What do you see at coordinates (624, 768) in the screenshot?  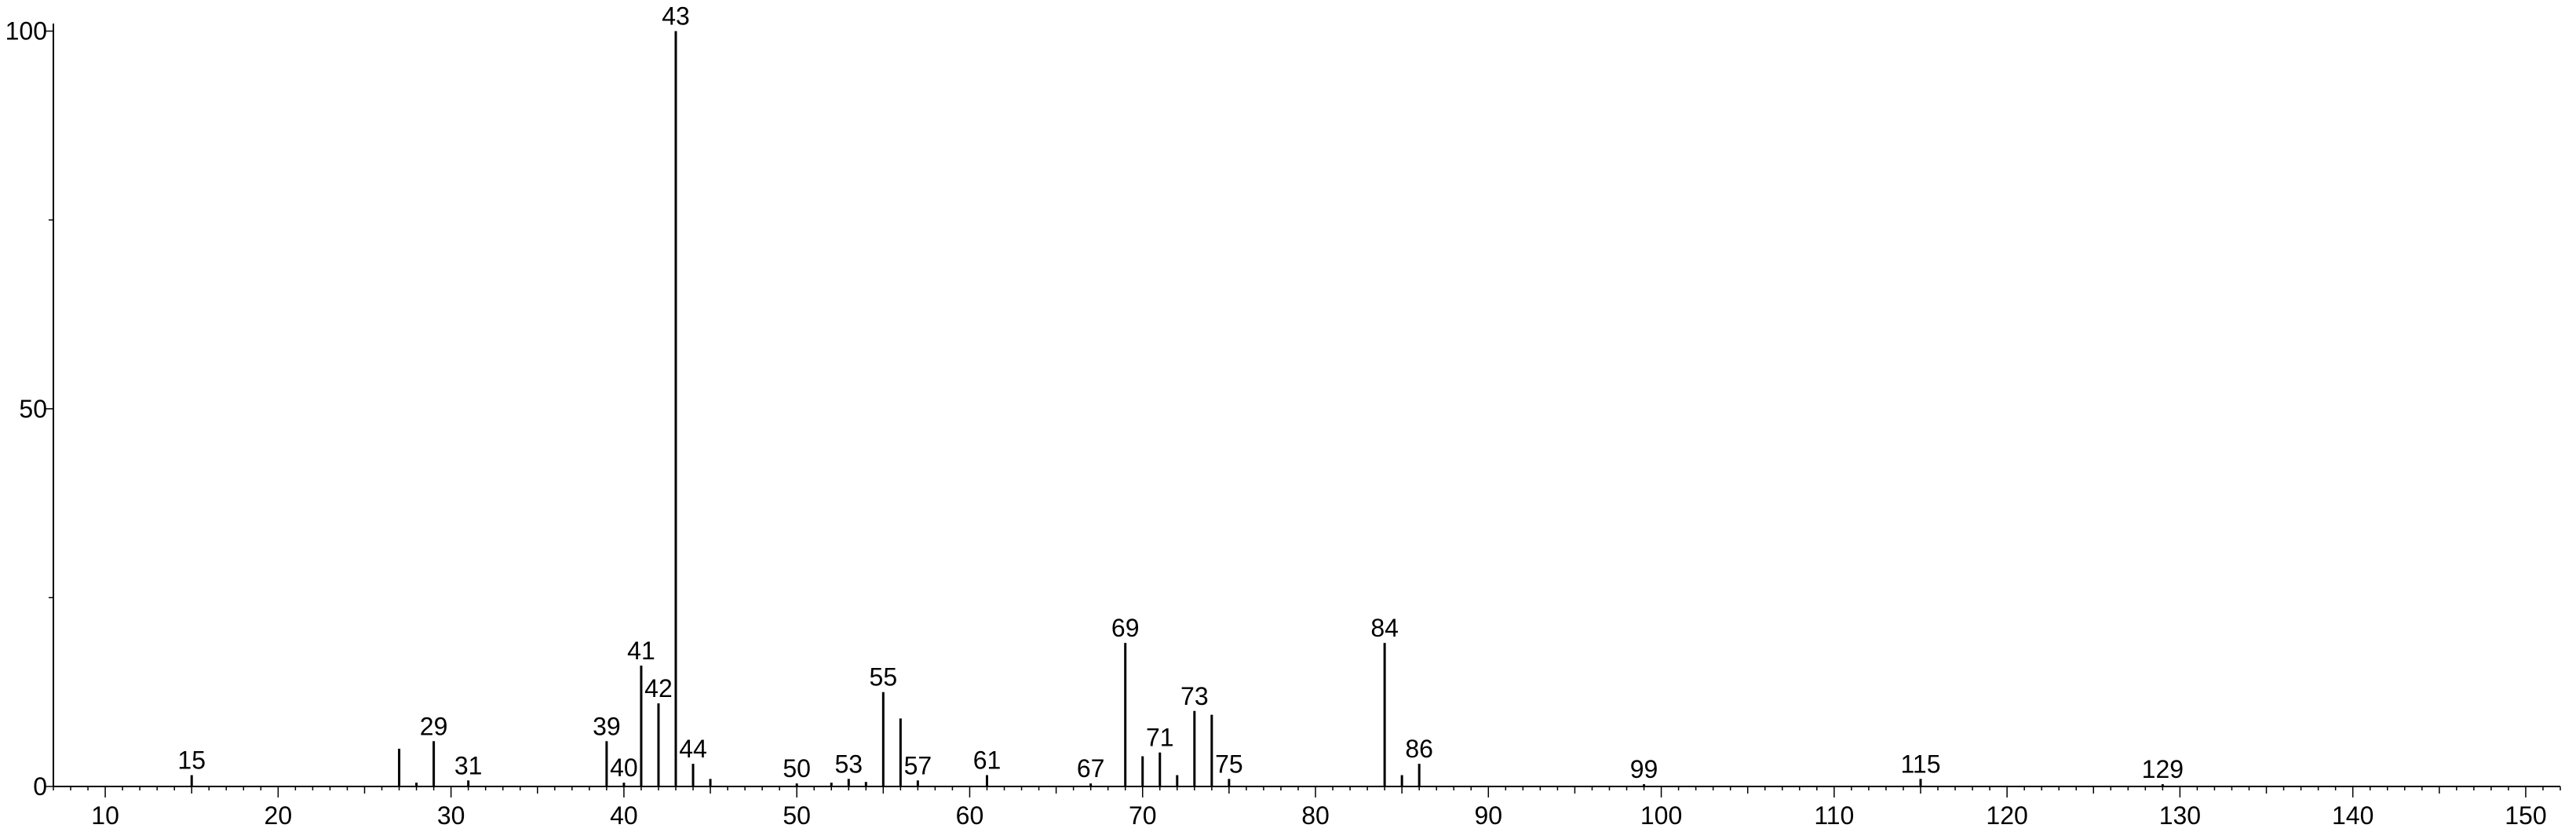 I see `peak-label: 40` at bounding box center [624, 768].